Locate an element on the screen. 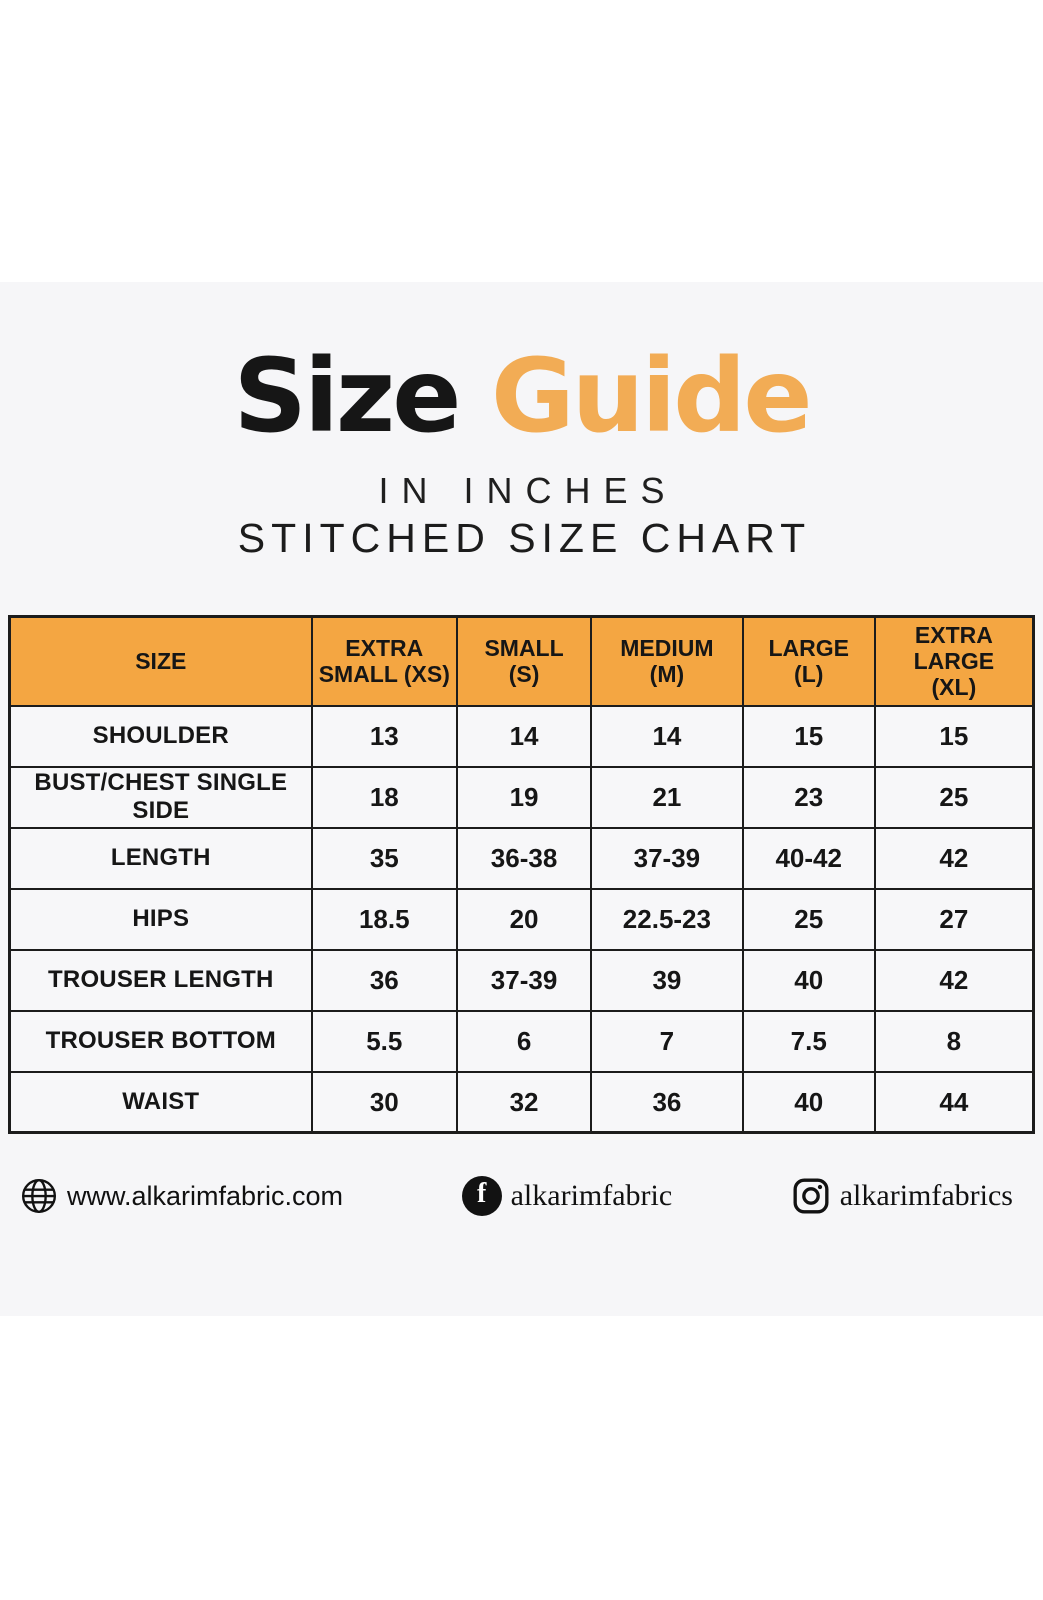  value-cell: 6 is located at coordinates (524, 1041).